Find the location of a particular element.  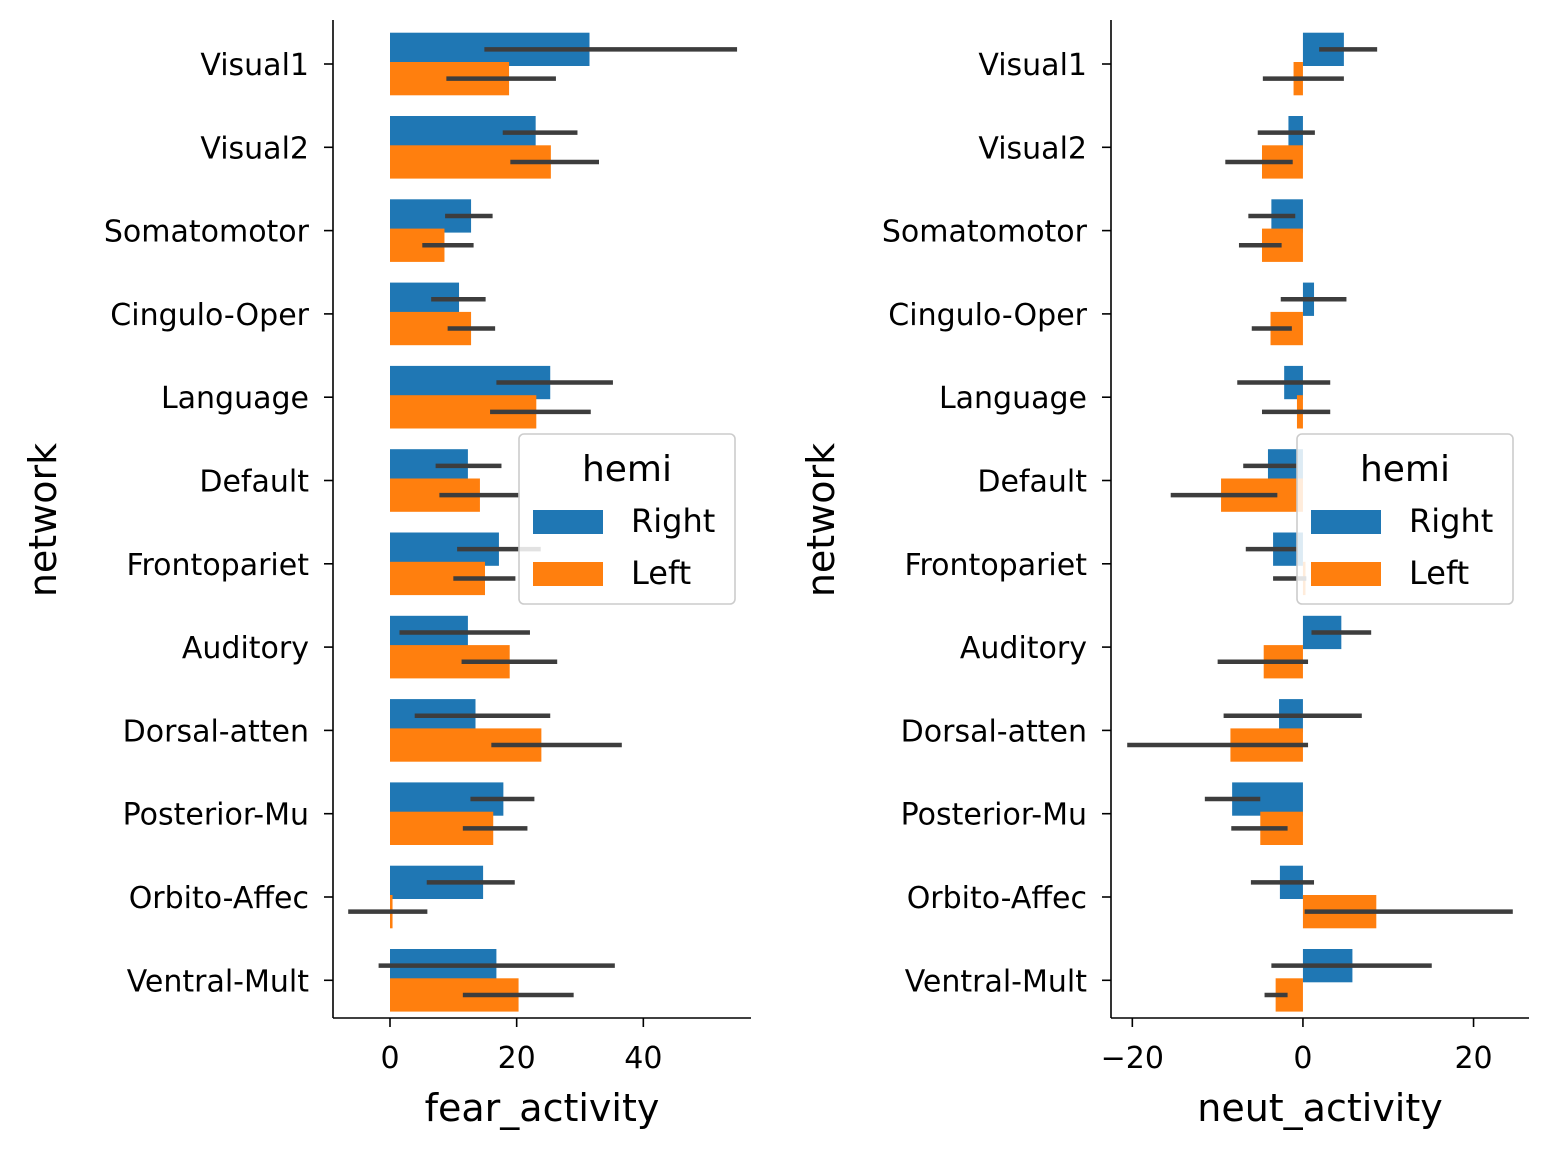

x-tick-label: −20 is located at coordinates (1132, 1058).